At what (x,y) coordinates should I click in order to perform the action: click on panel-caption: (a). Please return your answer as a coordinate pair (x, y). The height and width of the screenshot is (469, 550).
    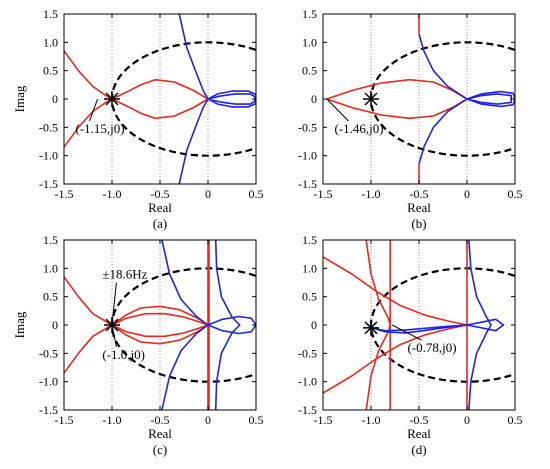
    Looking at the image, I should click on (160, 223).